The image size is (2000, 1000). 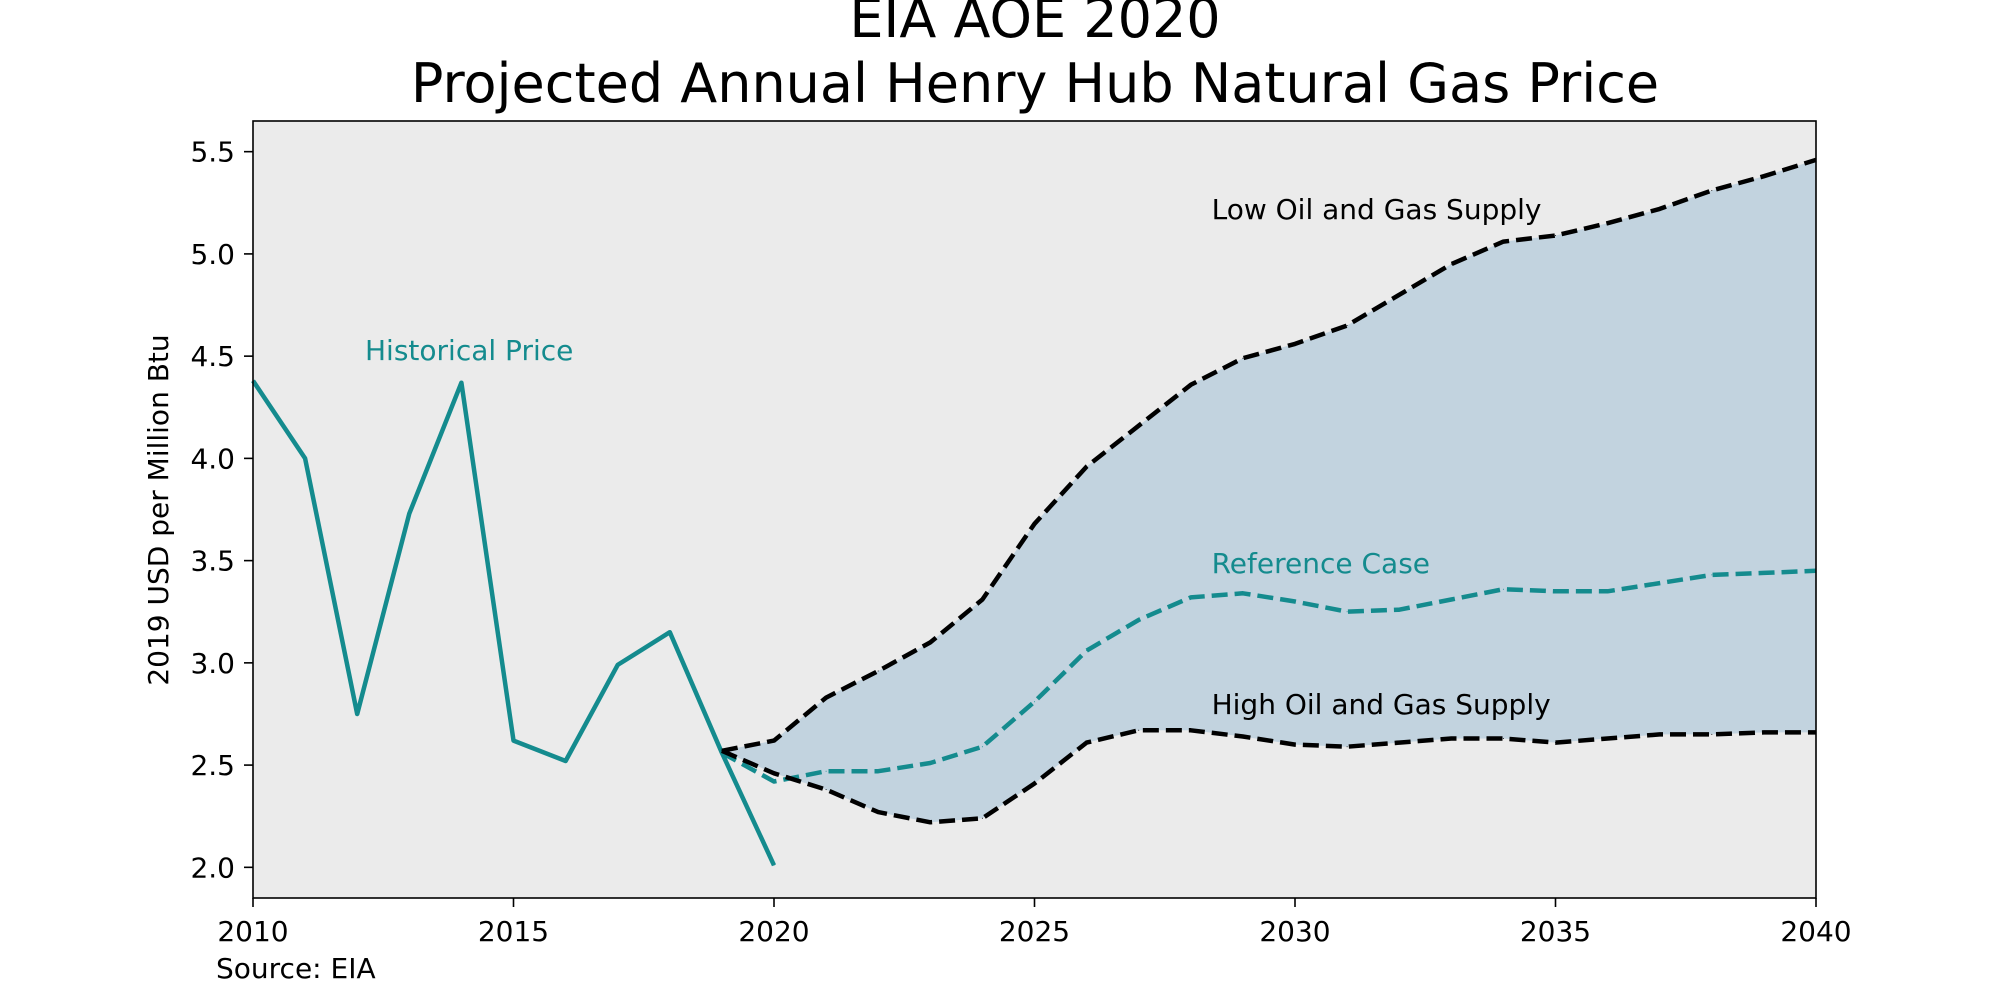 What do you see at coordinates (158, 509) in the screenshot?
I see `y-axis-label: 2019 USD per Million Btu` at bounding box center [158, 509].